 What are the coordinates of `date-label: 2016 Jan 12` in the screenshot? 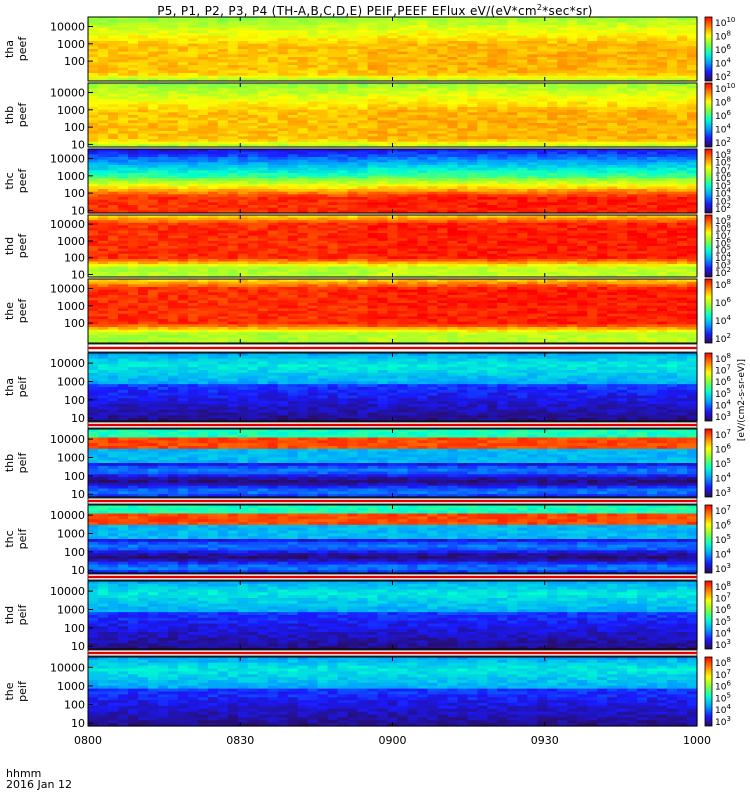 It's located at (39, 784).